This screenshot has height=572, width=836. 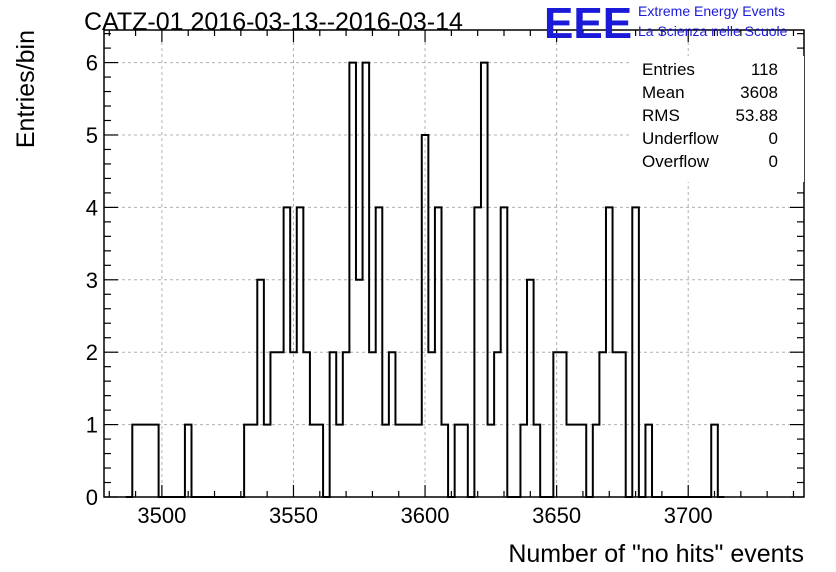 What do you see at coordinates (293, 515) in the screenshot?
I see `x-tick-label: 3550` at bounding box center [293, 515].